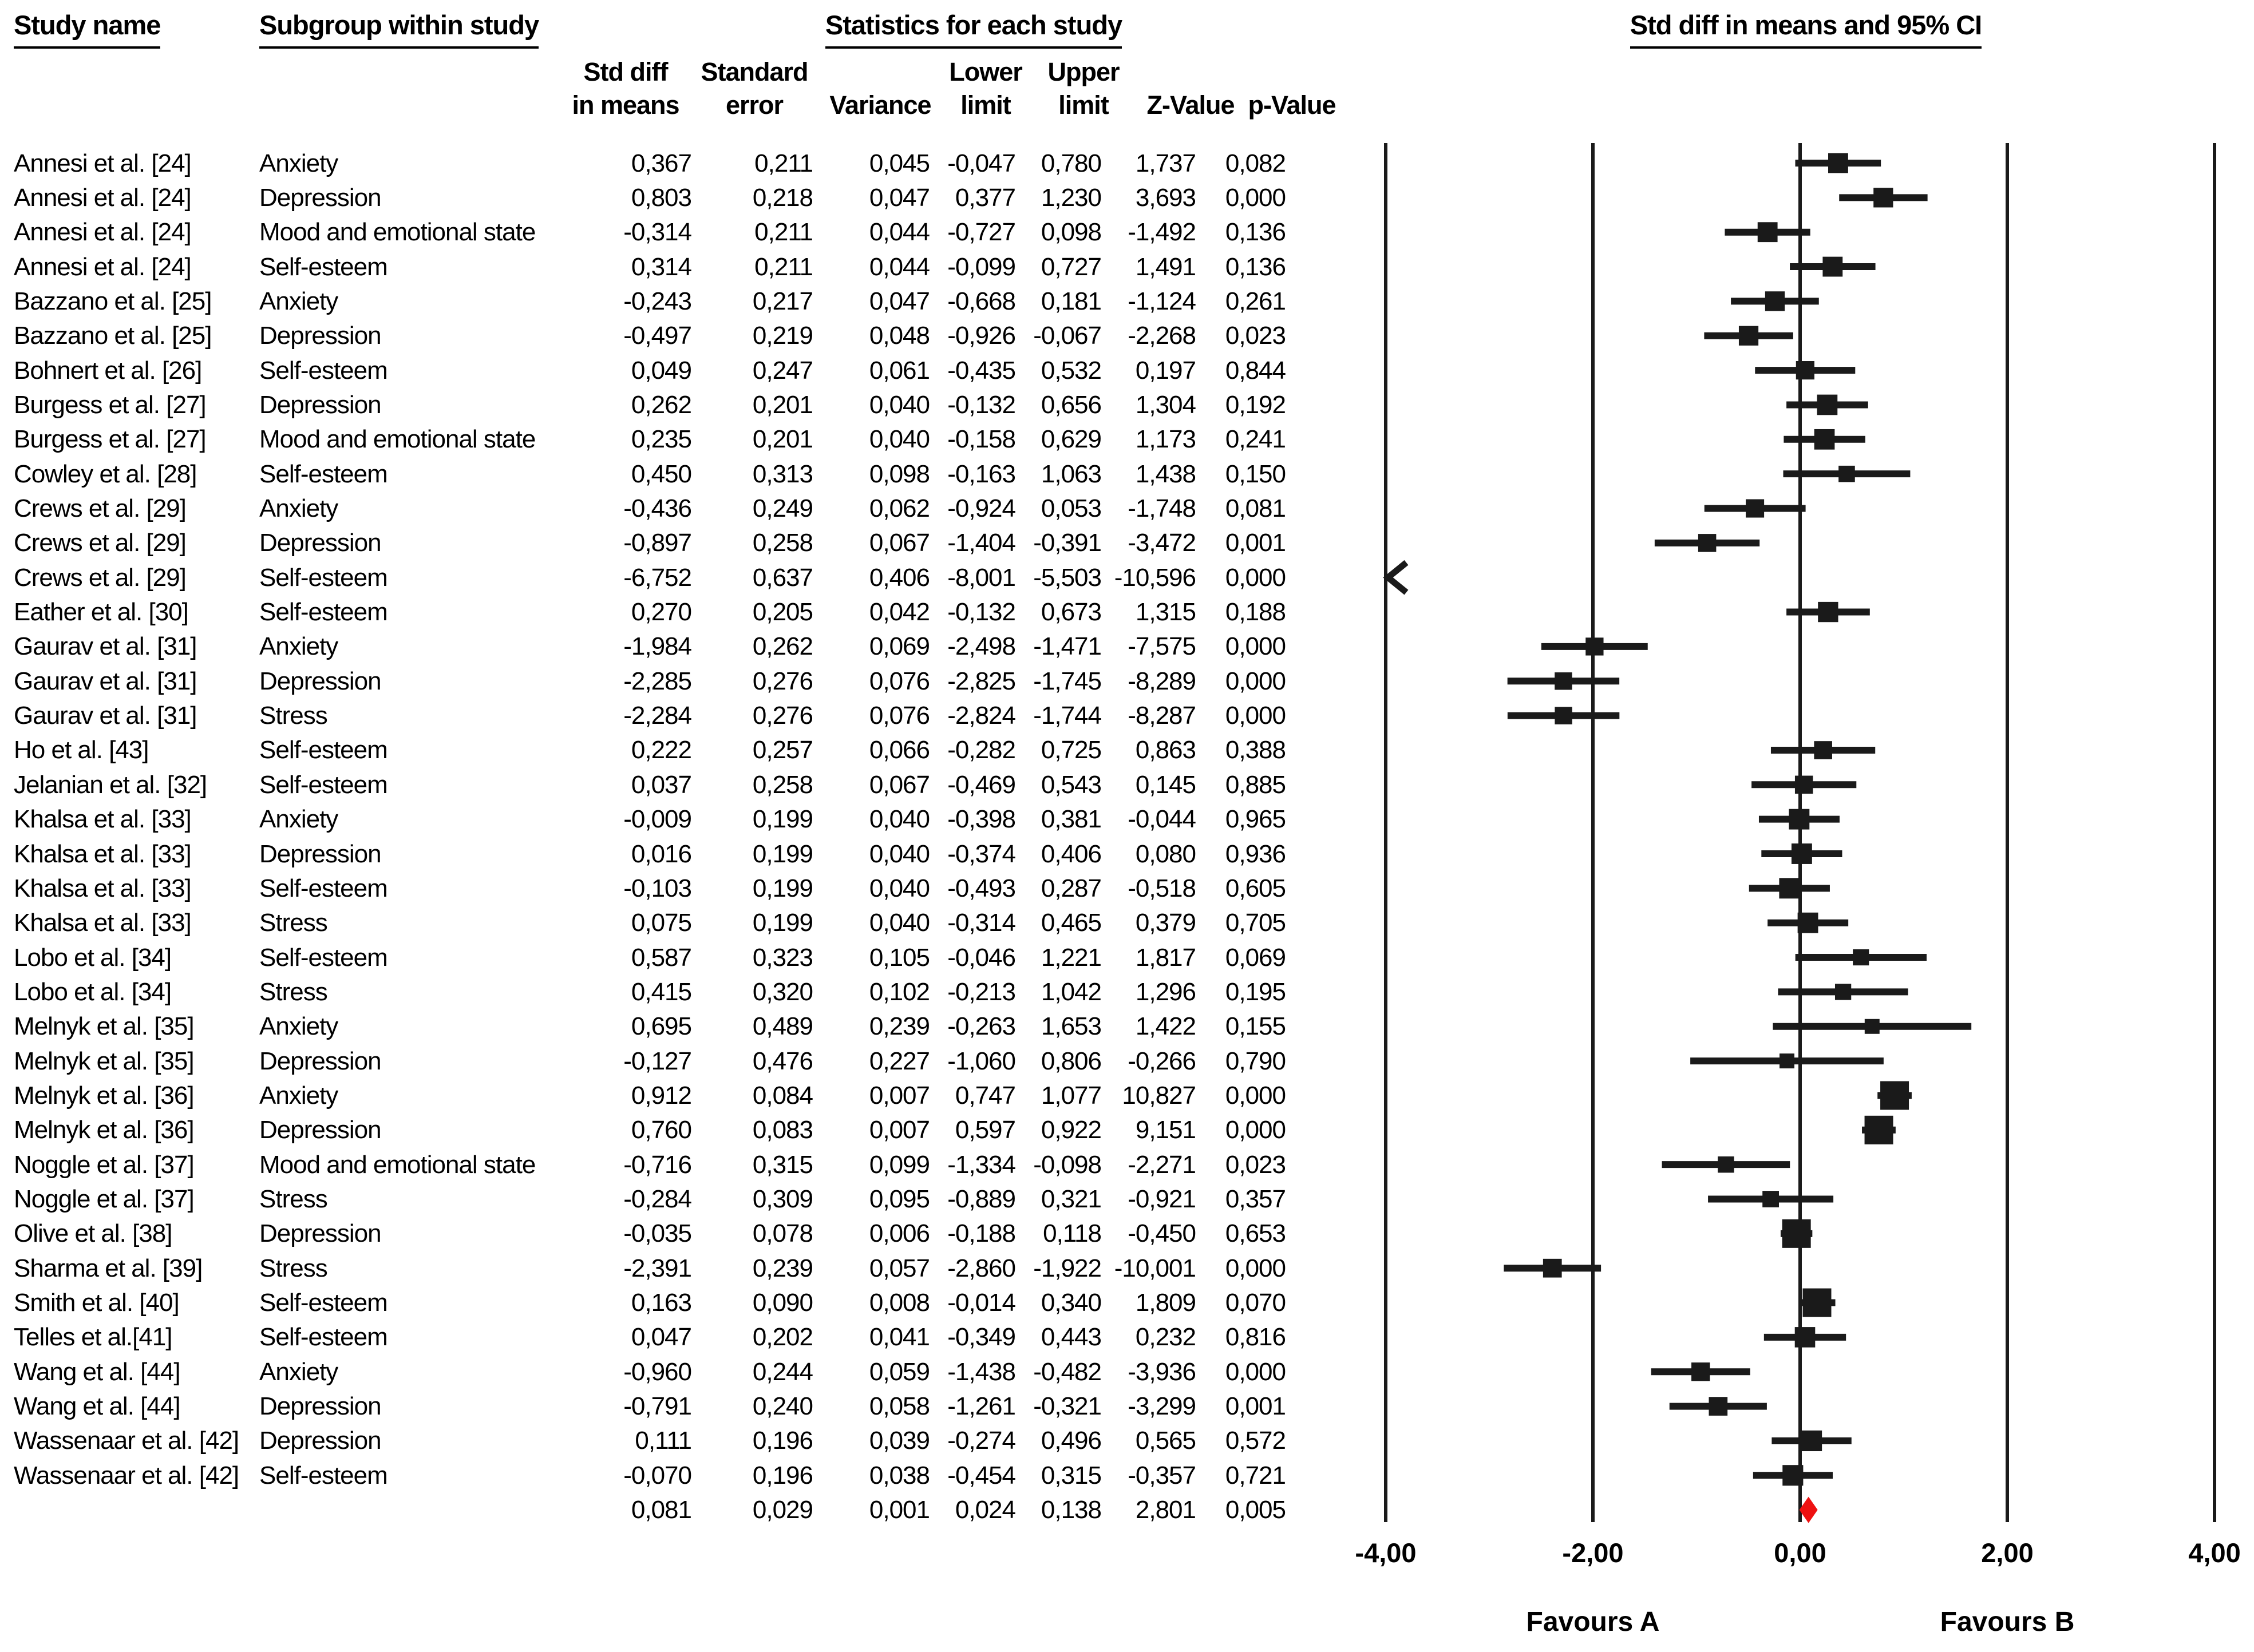 This screenshot has width=2254, height=1652. Describe the element at coordinates (1162, 647) in the screenshot. I see `stat-cell: -7,575` at that location.